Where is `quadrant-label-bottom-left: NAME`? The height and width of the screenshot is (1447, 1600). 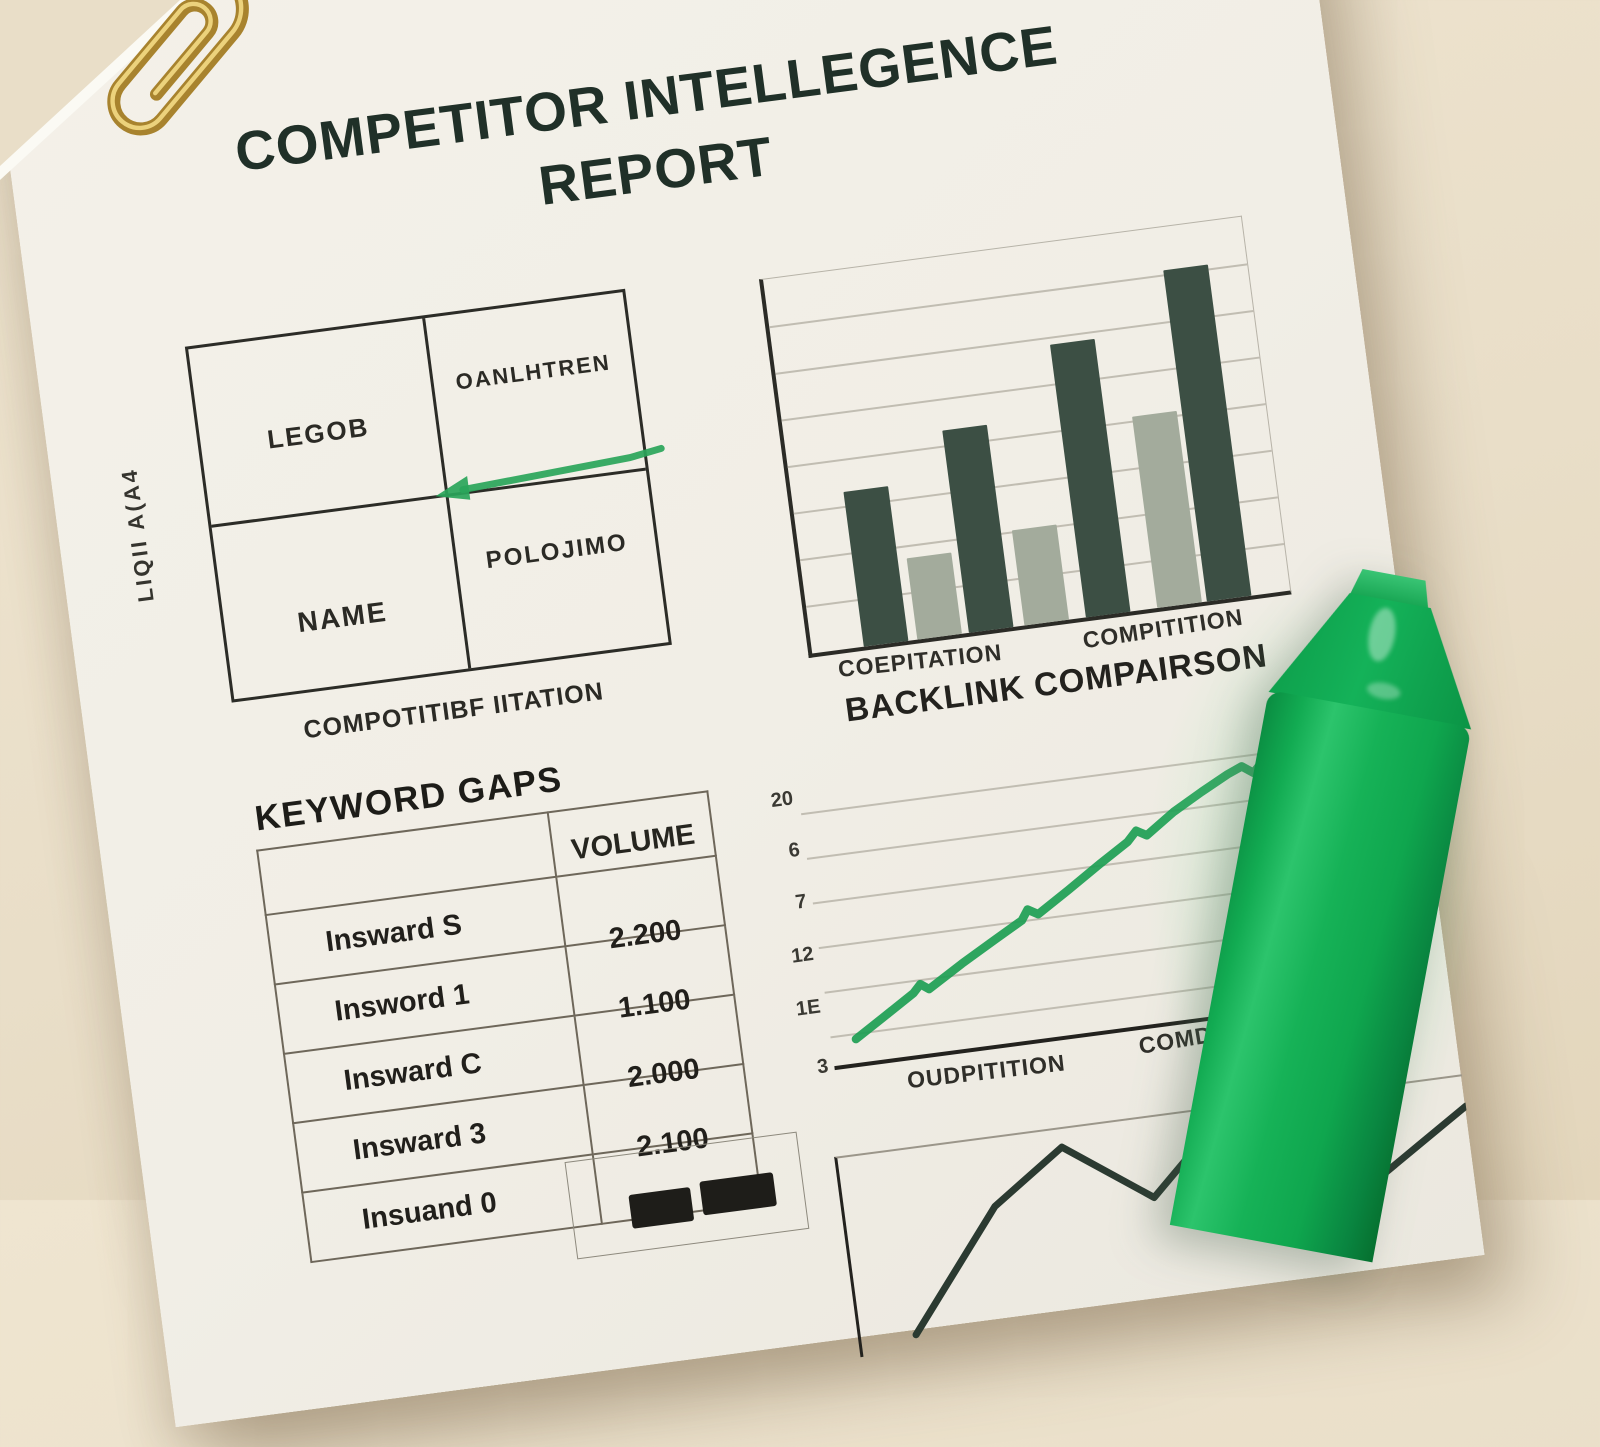
quadrant-label-bottom-left: NAME is located at coordinates (342, 617).